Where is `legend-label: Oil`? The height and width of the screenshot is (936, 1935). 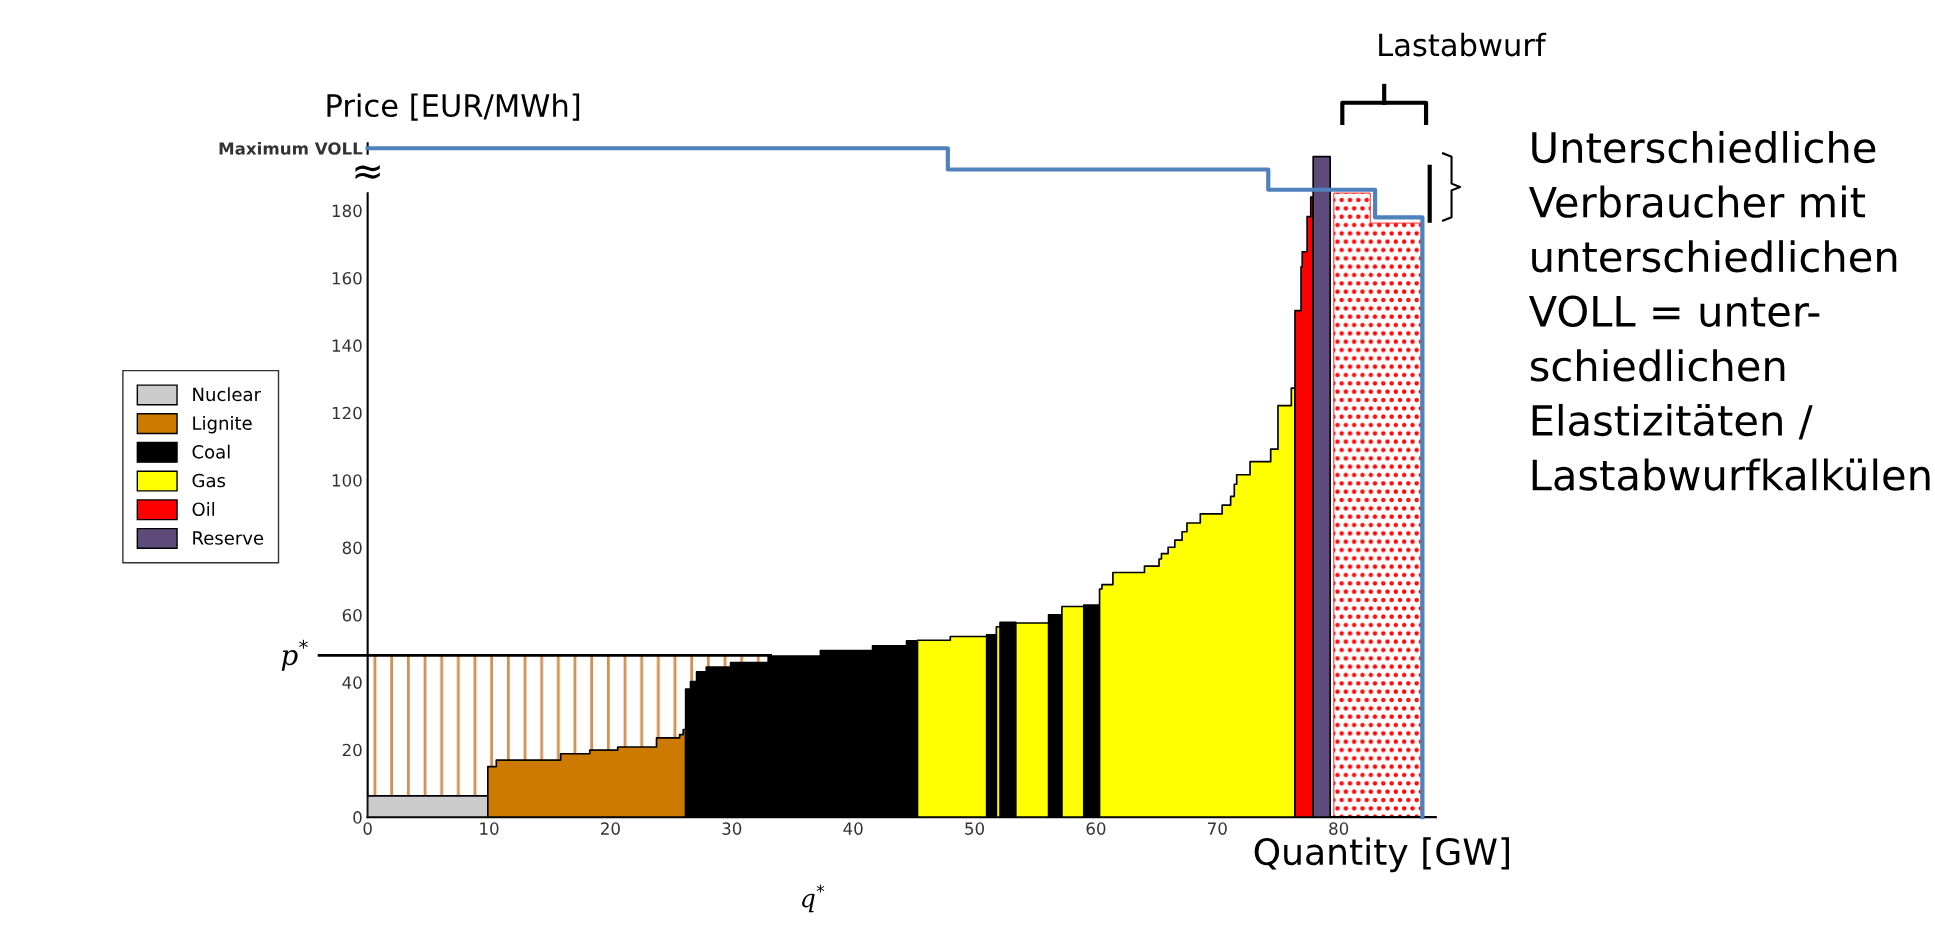
legend-label: Oil is located at coordinates (203, 509).